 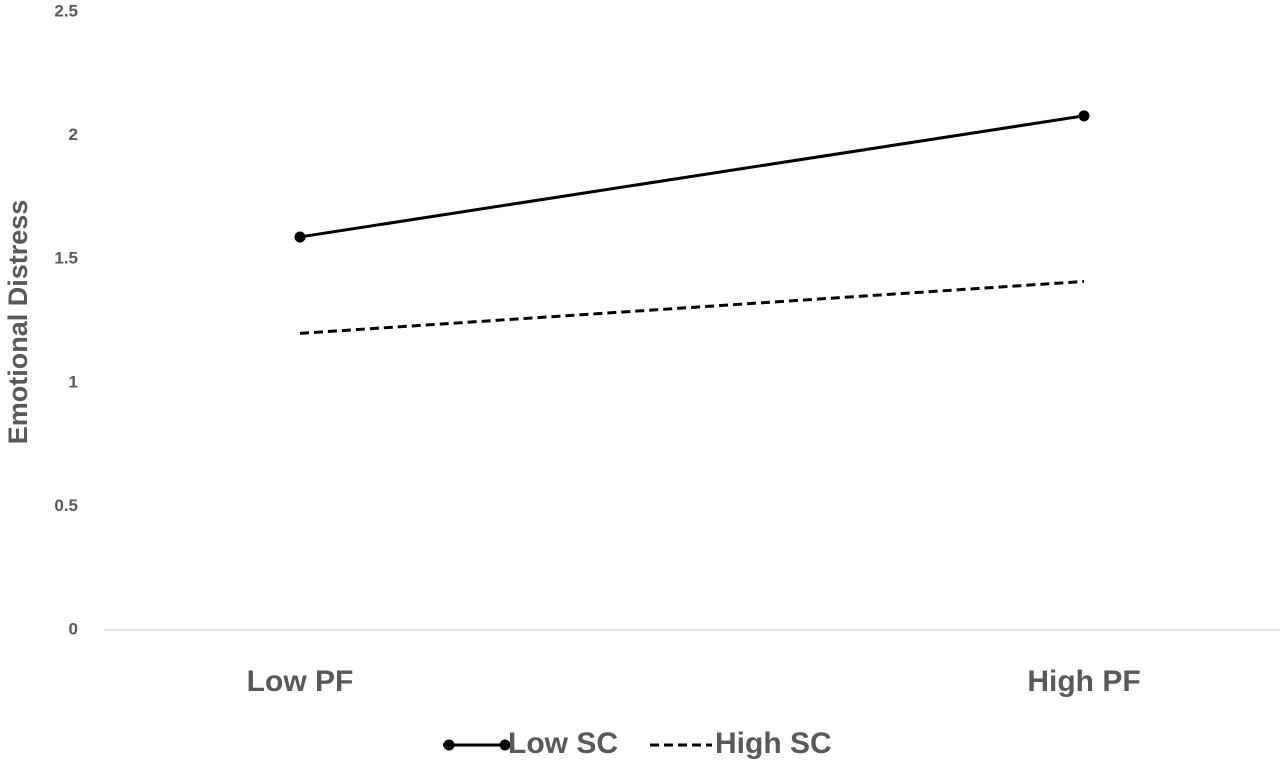 I want to click on y-tick-label: 1, so click(x=73, y=381).